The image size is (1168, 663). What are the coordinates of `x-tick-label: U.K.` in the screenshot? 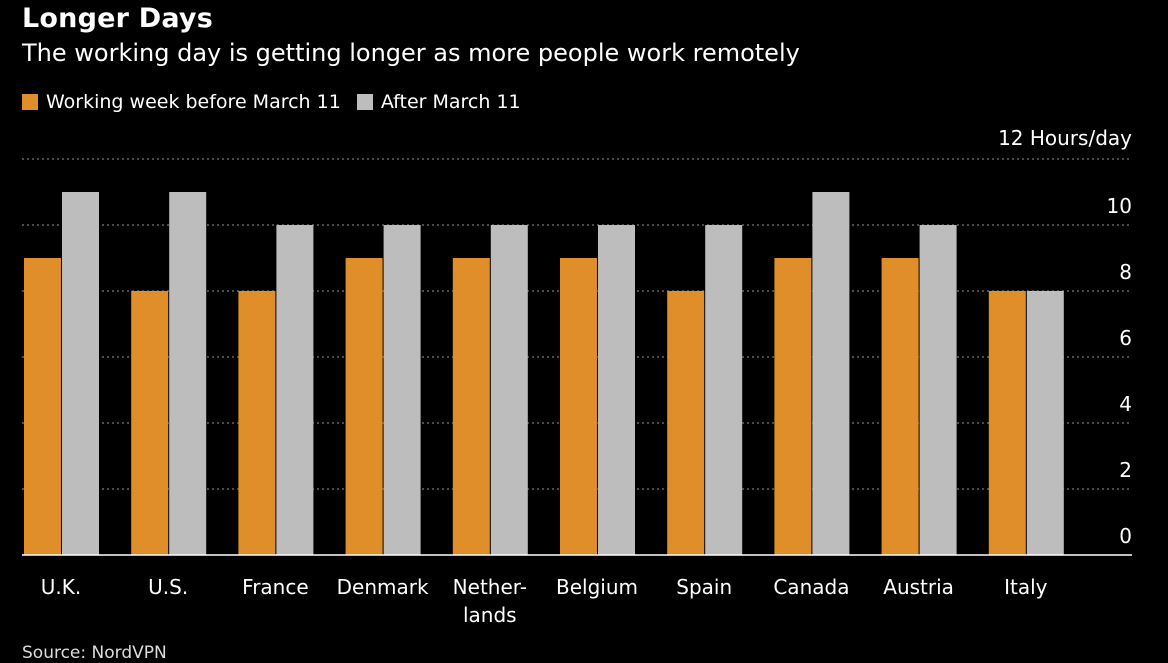 It's located at (61, 587).